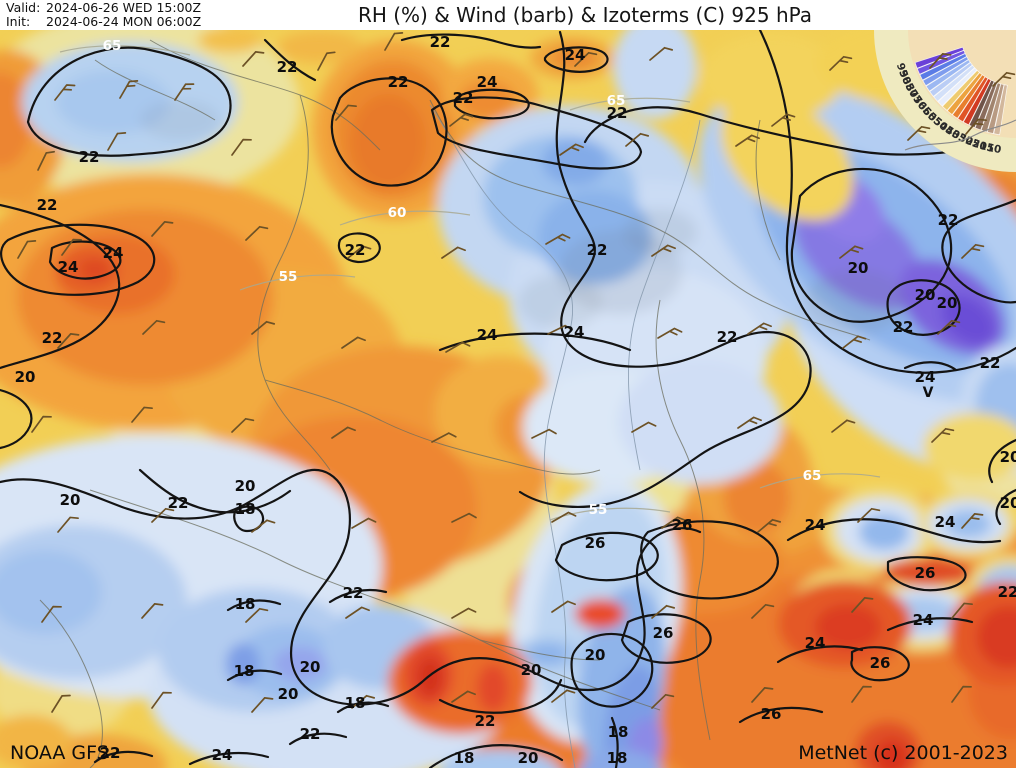 The image size is (1016, 768). What do you see at coordinates (965, 140) in the screenshot?
I see `legend-tick-label: 30` at bounding box center [965, 140].